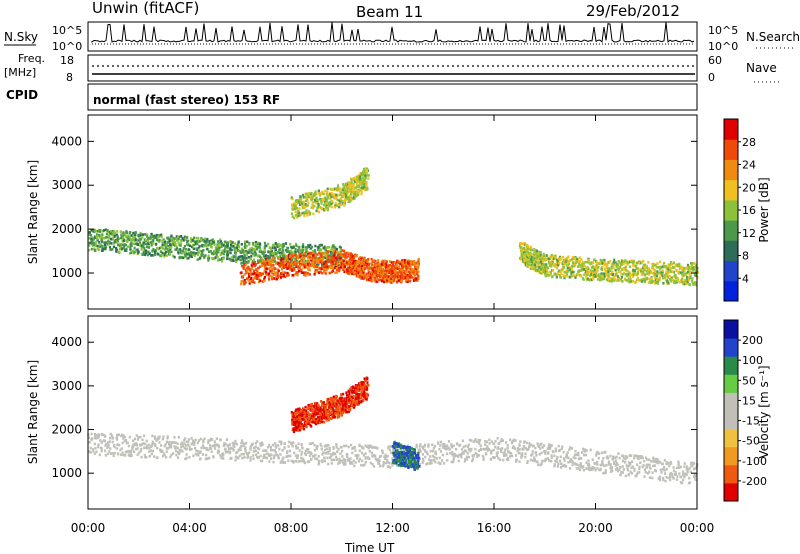  I want to click on colorbar-tick-label: 16, so click(749, 210).